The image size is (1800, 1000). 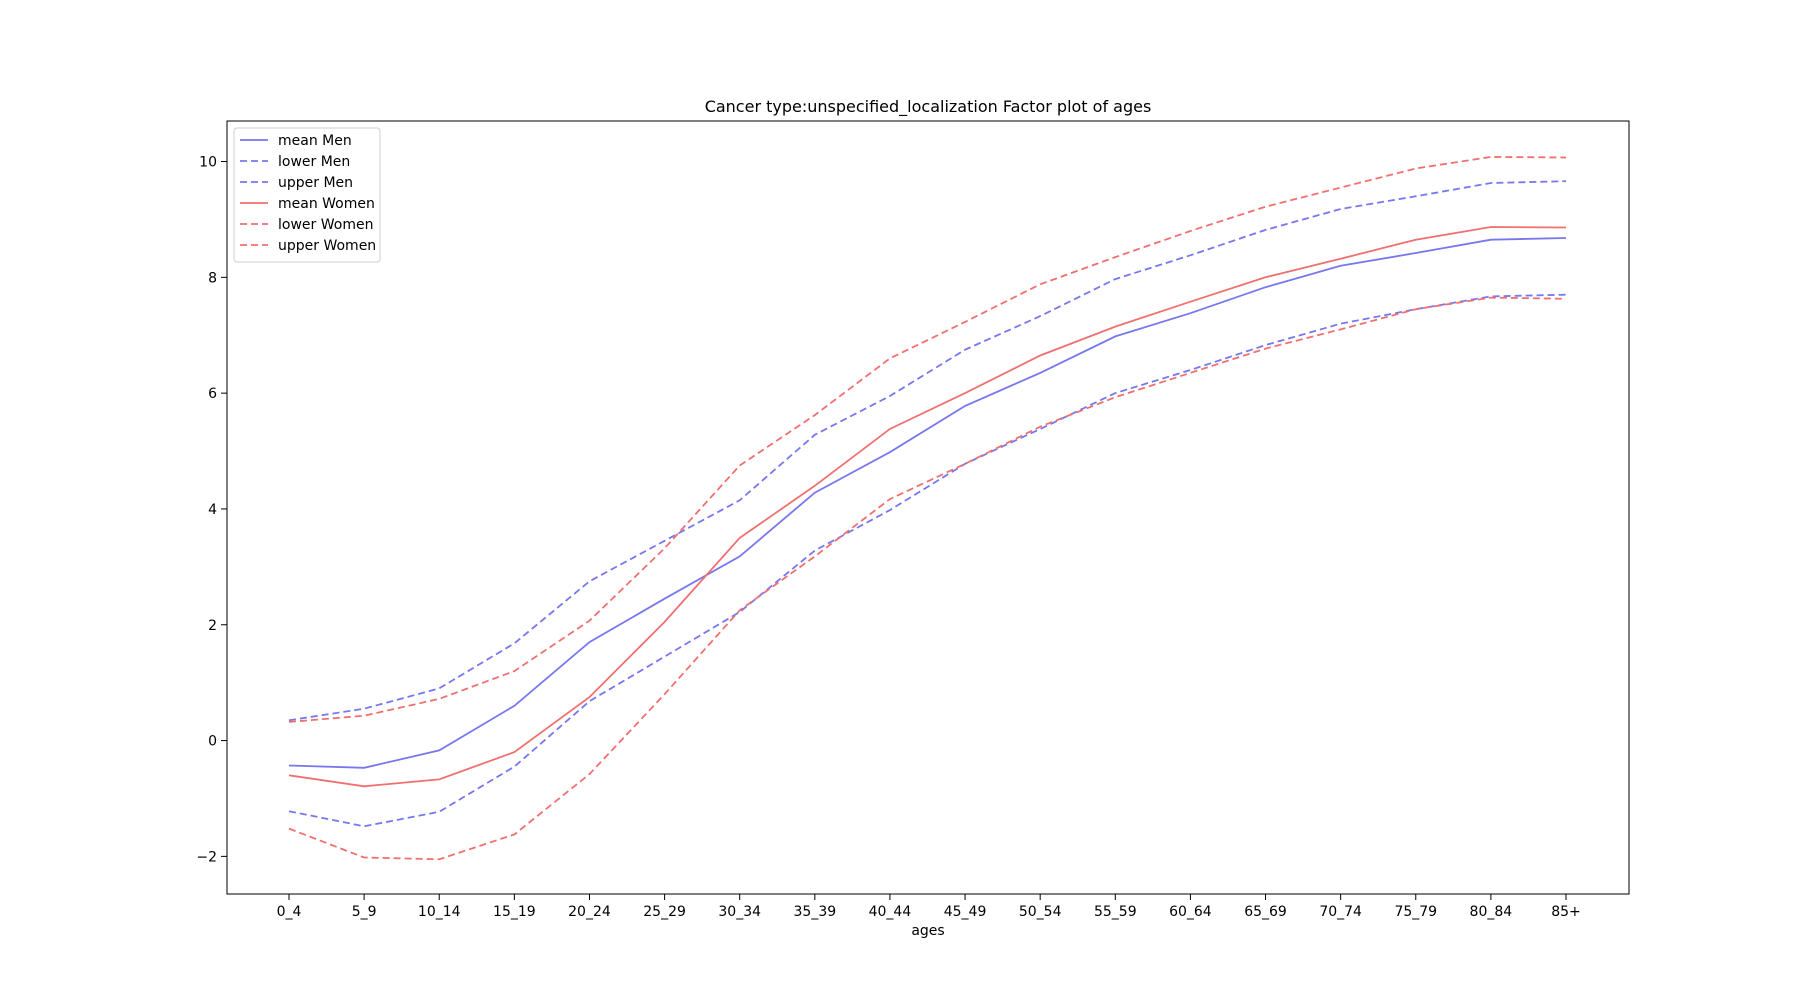 What do you see at coordinates (439, 912) in the screenshot?
I see `x-tick-label: 10_14` at bounding box center [439, 912].